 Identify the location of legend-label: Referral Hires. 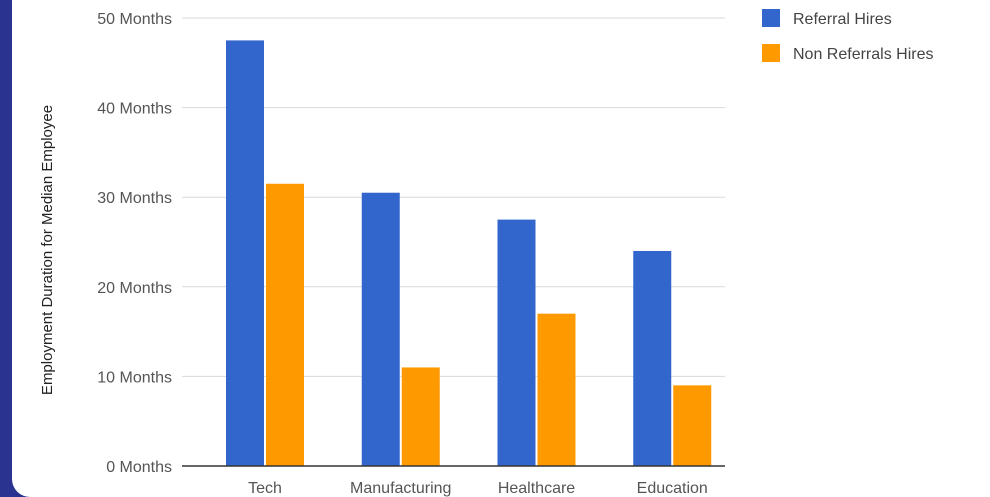
(842, 19).